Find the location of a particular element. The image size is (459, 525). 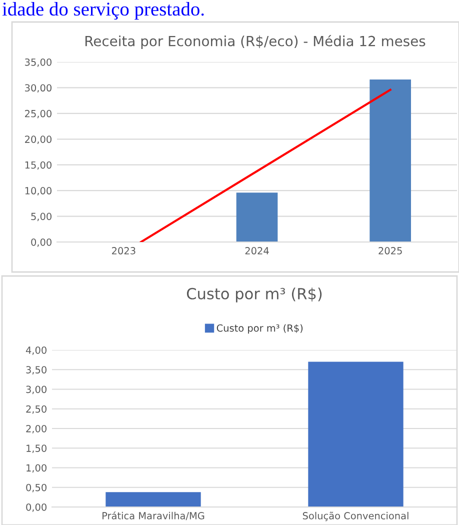

y-tick-label: 30,00 is located at coordinates (38, 88).